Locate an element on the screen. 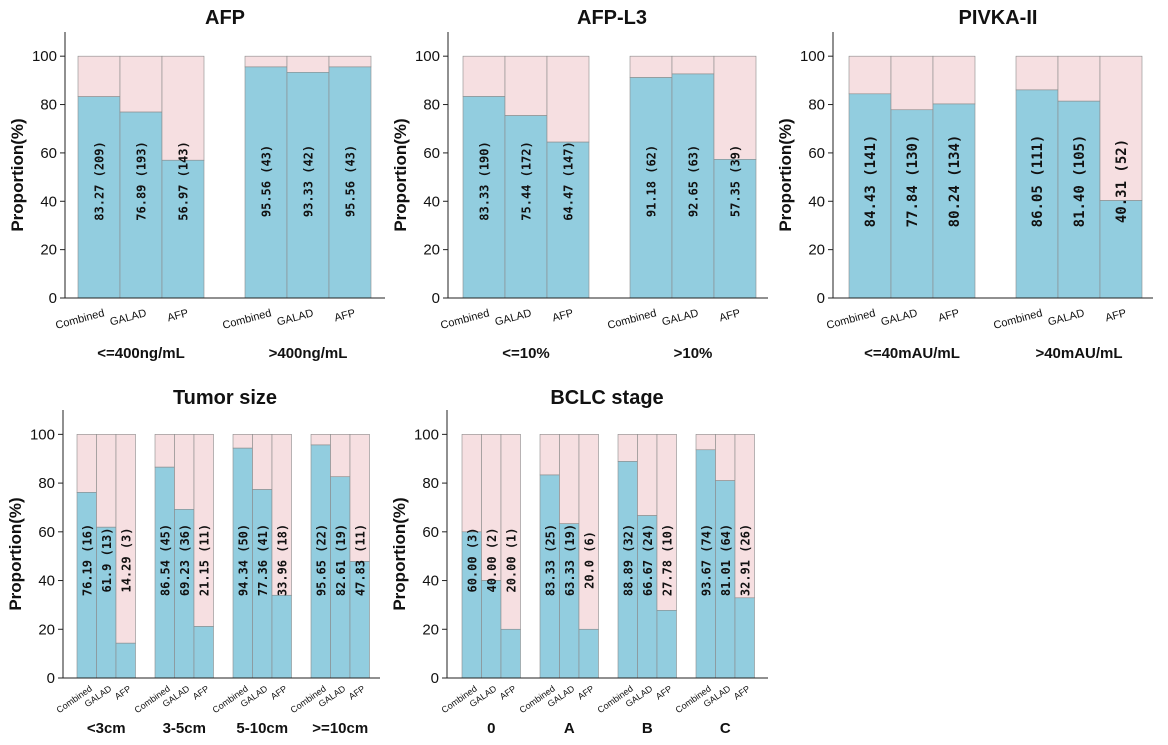 The width and height of the screenshot is (1168, 745). bar-remainder-a-galad is located at coordinates (569, 479).